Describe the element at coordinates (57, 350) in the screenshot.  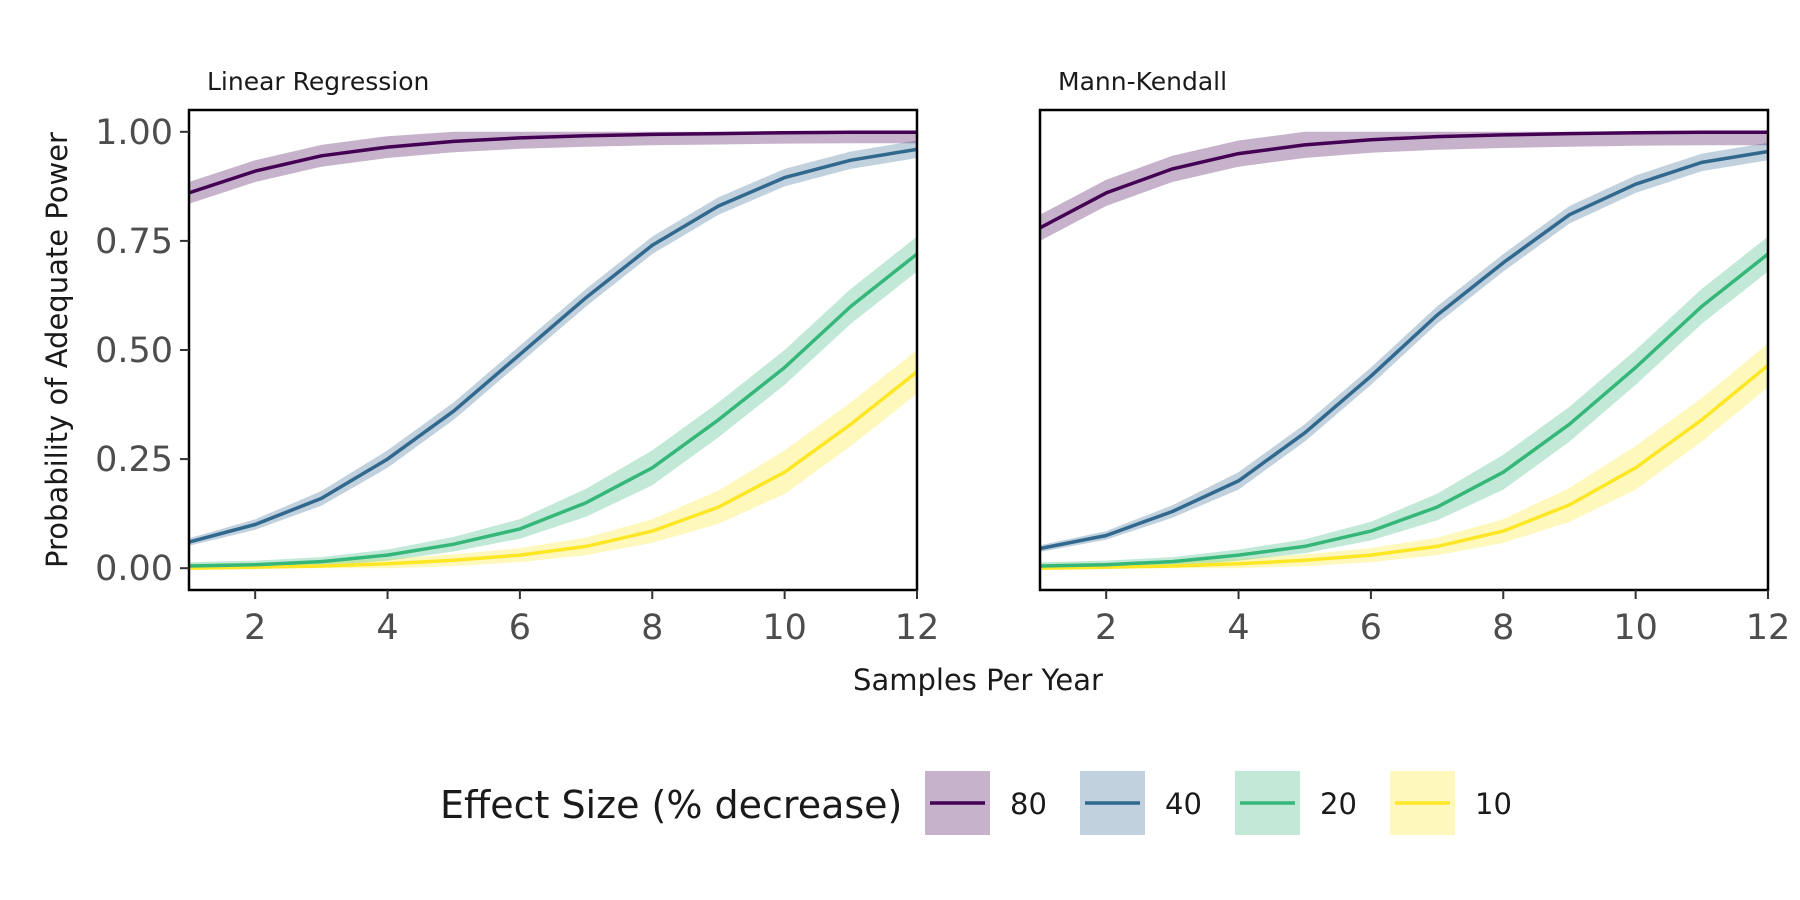
I see `y-axis-title: Probability of Adequate Power` at that location.